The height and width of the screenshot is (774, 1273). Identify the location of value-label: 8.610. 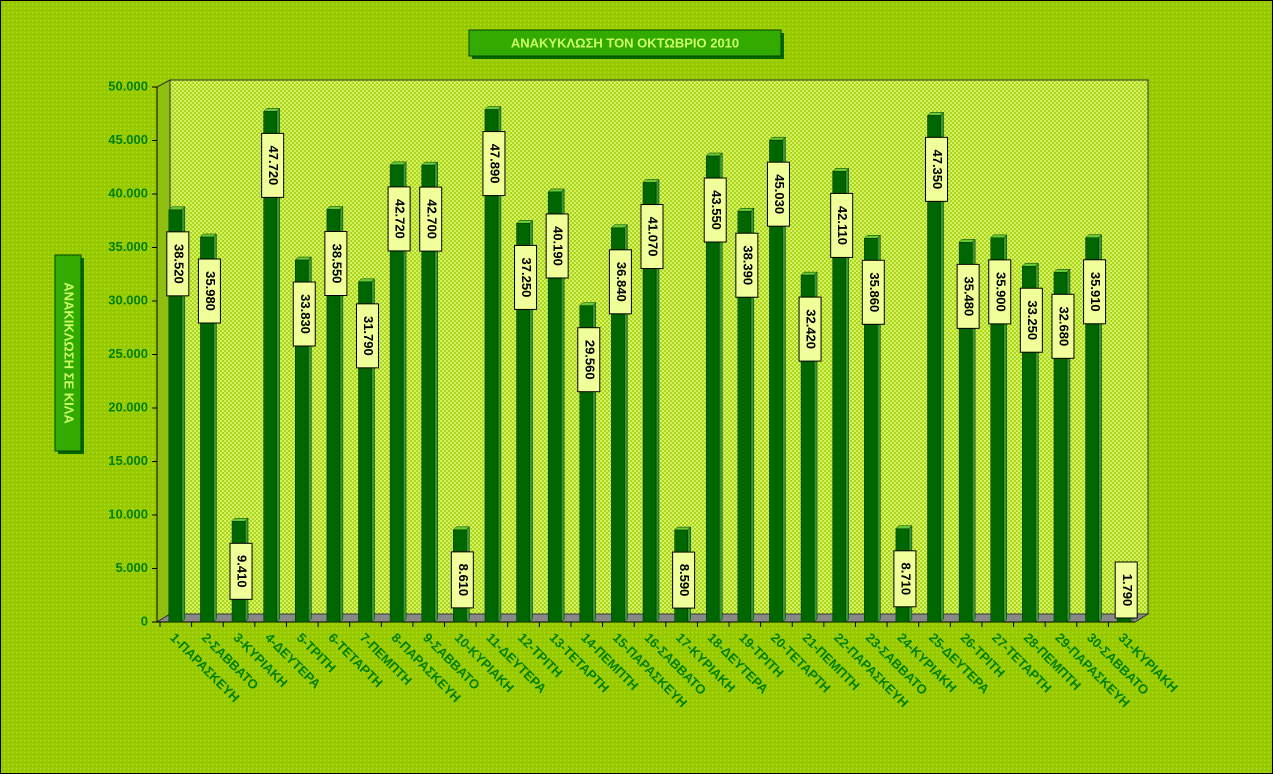
(463, 580).